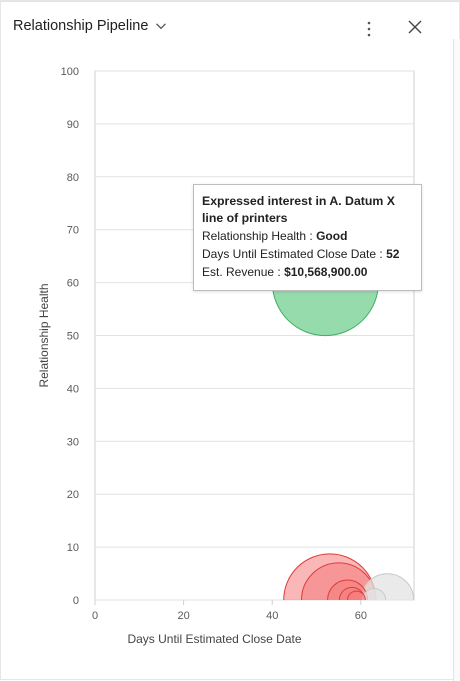  I want to click on y-tick-label: 10, so click(73, 548).